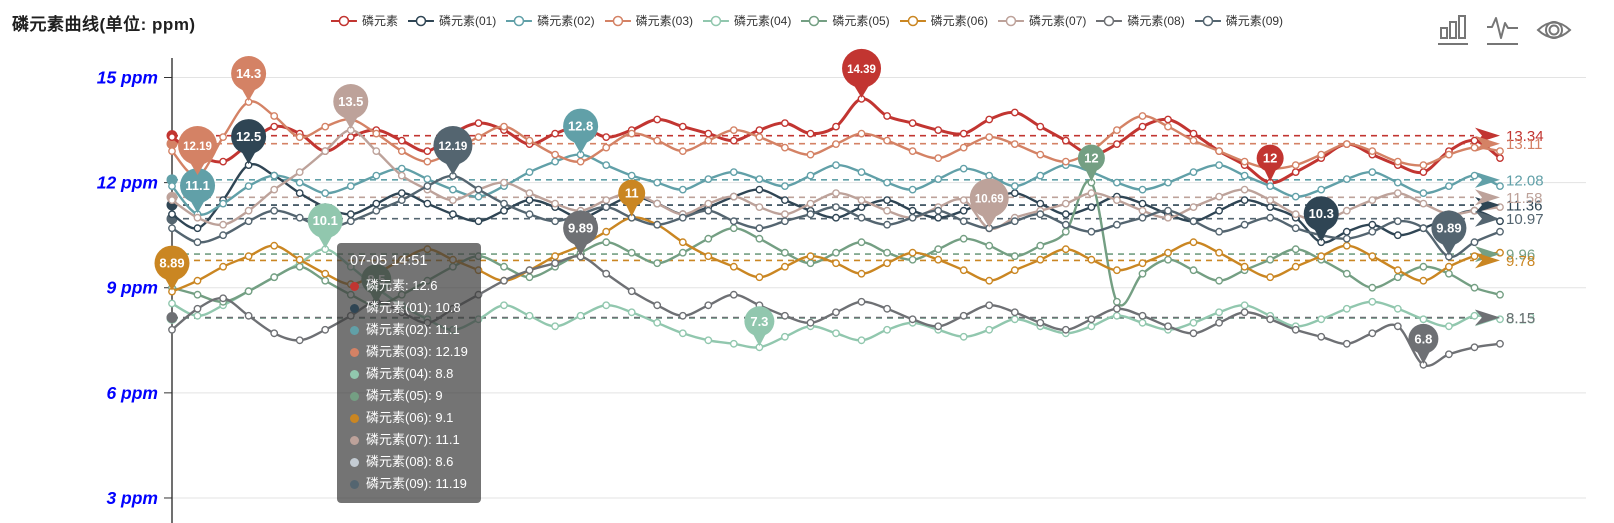 This screenshot has width=1614, height=523. What do you see at coordinates (1525, 219) in the screenshot?
I see `svg-text: 10.97` at bounding box center [1525, 219].